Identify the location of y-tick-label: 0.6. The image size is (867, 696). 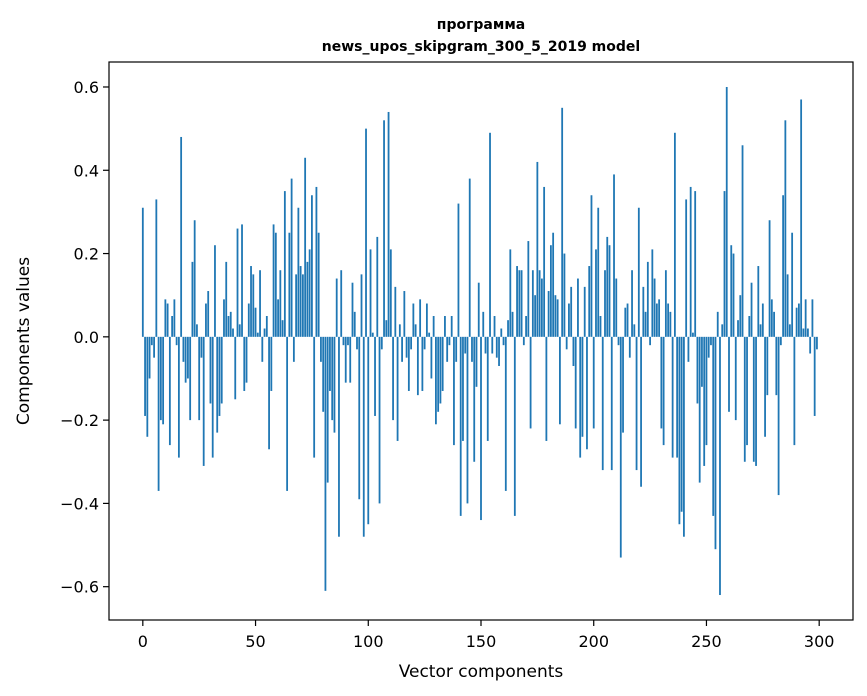
(86, 87).